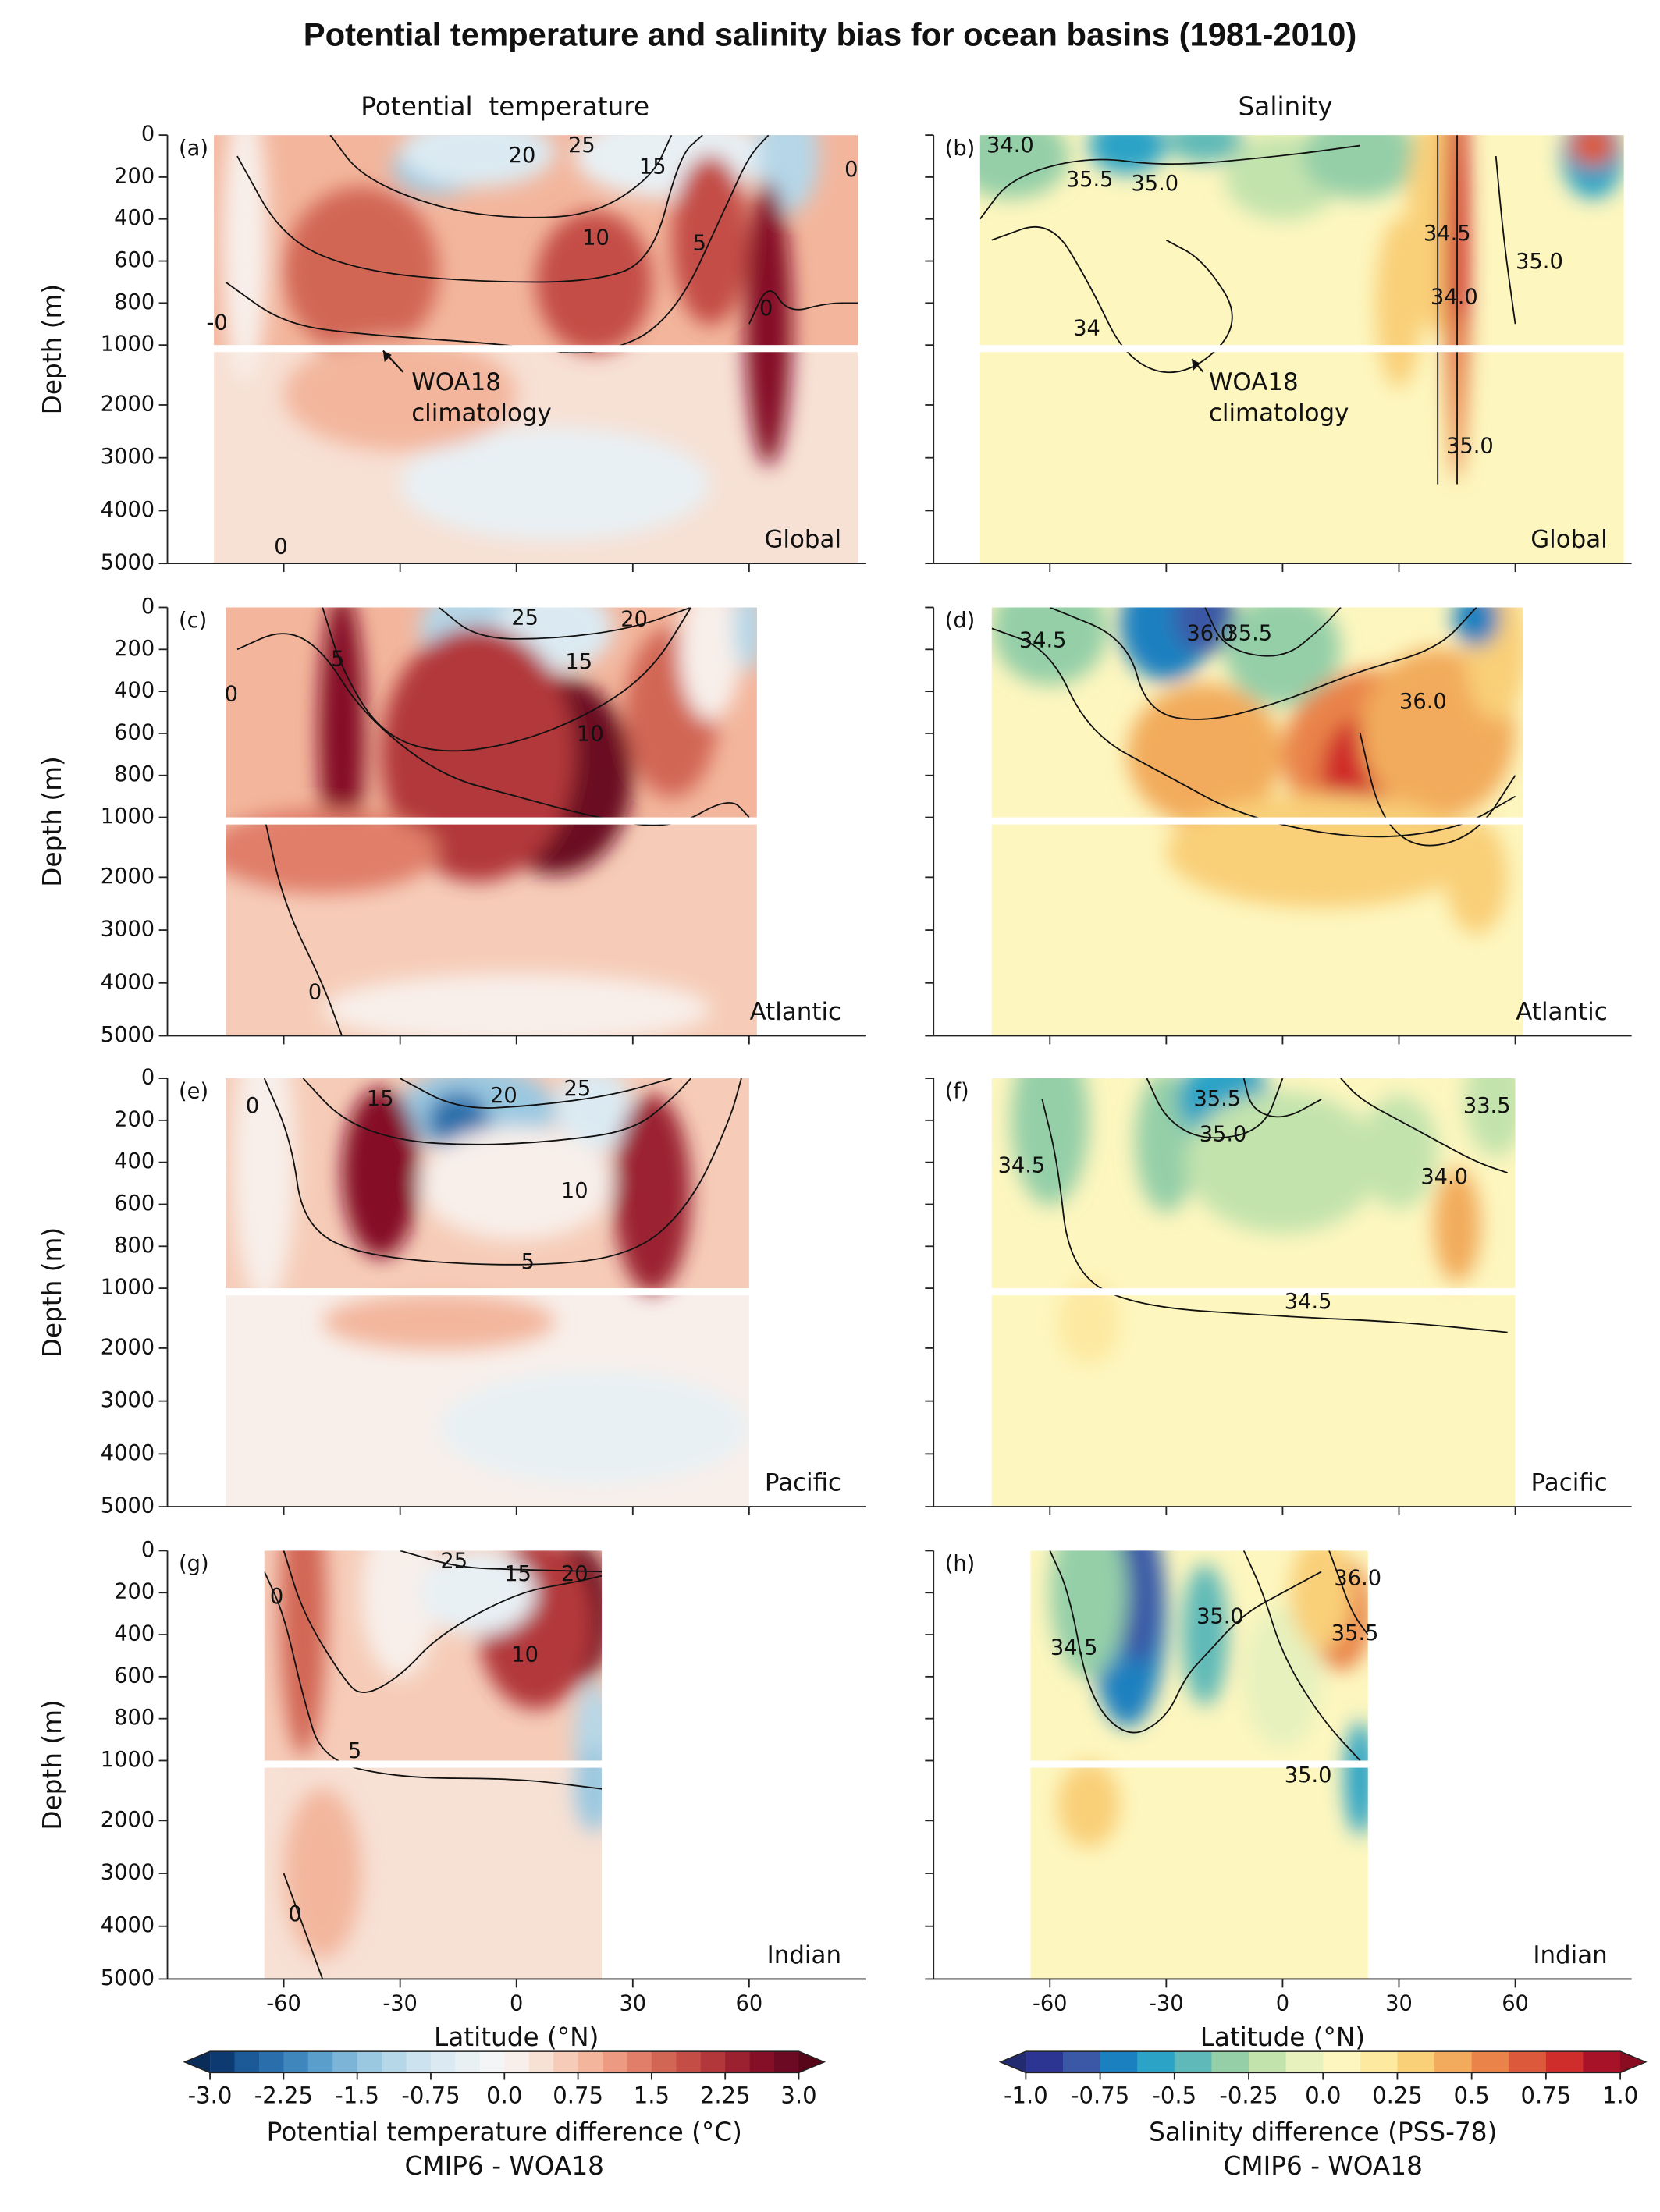 The height and width of the screenshot is (2212, 1660). Describe the element at coordinates (357, 2095) in the screenshot. I see `colorbar-tick-label: -1.5` at that location.